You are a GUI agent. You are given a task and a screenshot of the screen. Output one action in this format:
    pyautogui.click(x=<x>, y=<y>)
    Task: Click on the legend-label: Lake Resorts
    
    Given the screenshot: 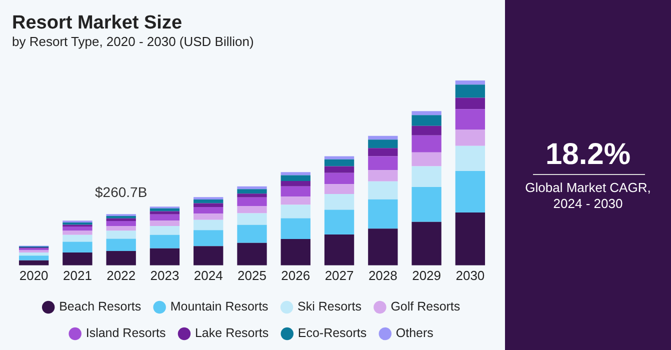 What is the action you would take?
    pyautogui.click(x=231, y=333)
    